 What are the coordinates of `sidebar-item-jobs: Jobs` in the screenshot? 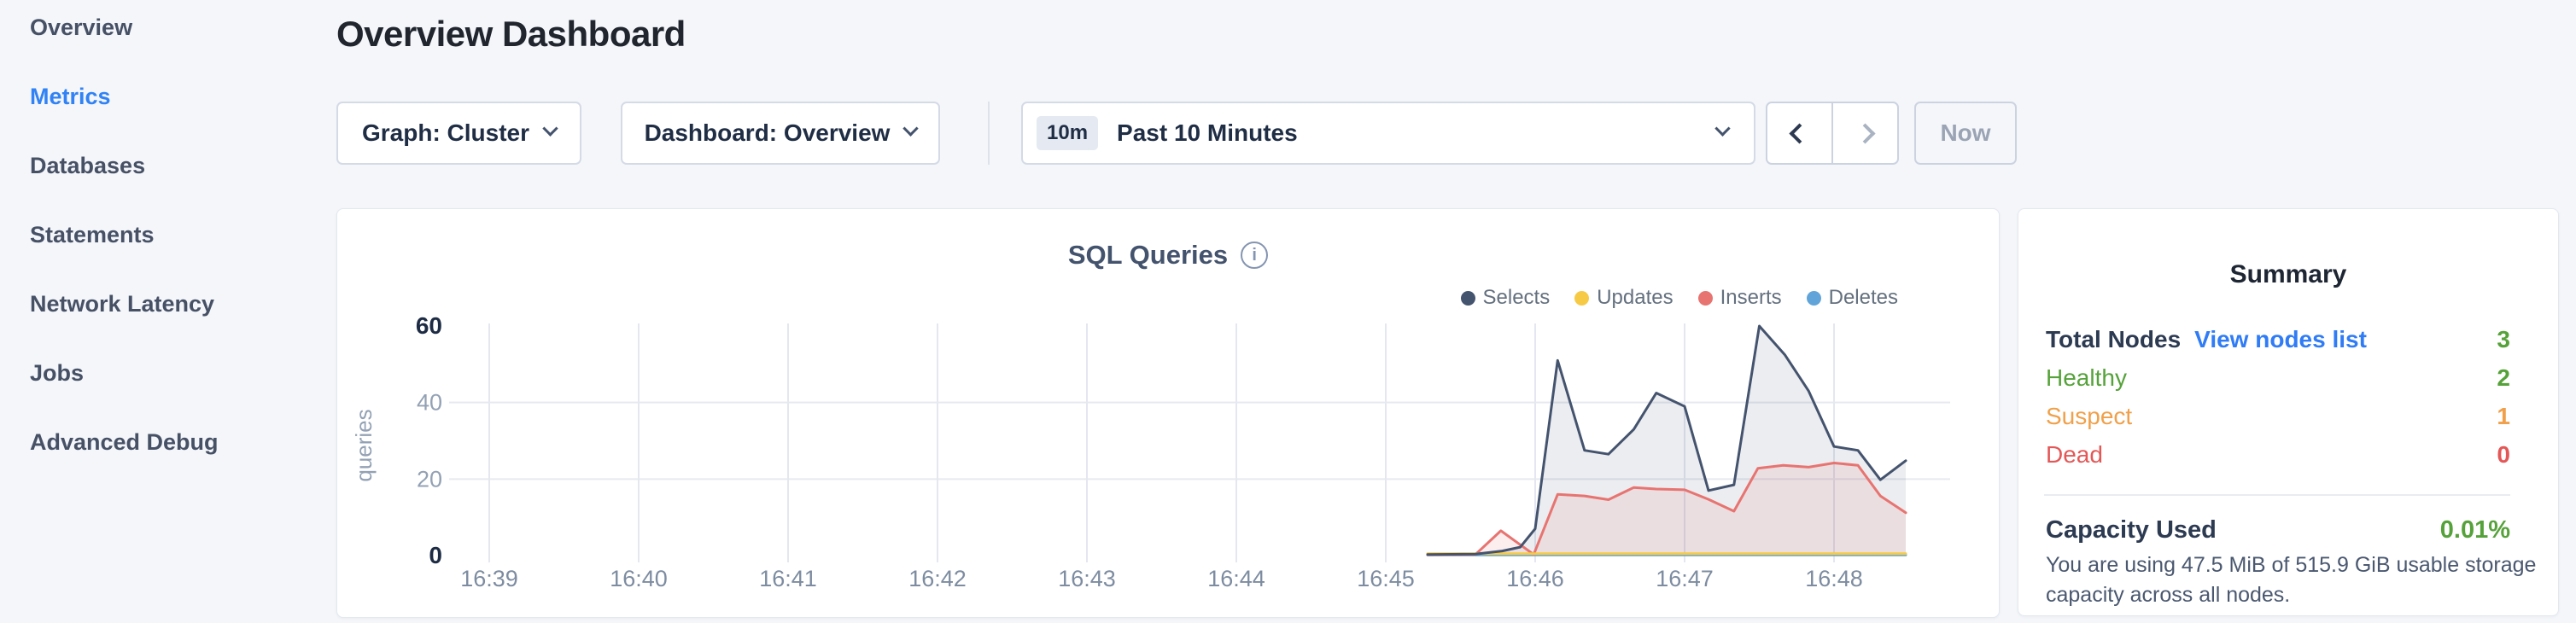 It's located at (57, 373).